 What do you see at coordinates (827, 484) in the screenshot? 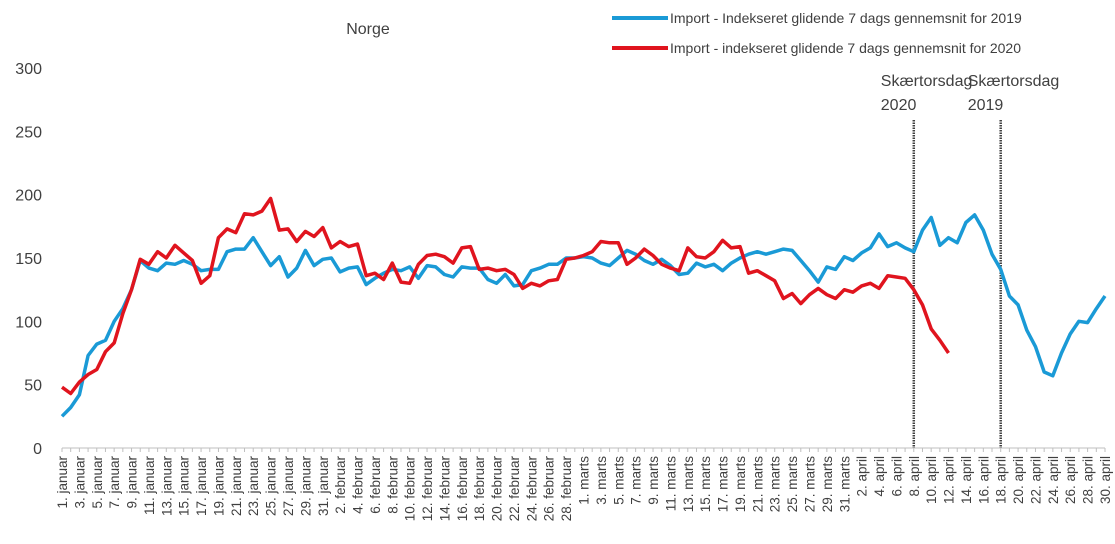
I see `x-tick-label: 29. marts` at bounding box center [827, 484].